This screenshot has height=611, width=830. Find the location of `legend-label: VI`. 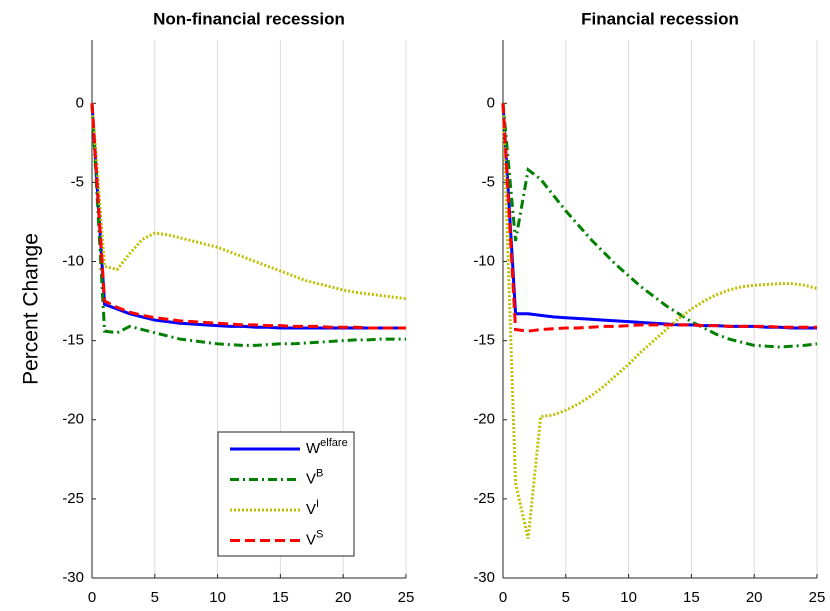

legend-label: VI is located at coordinates (312, 508).